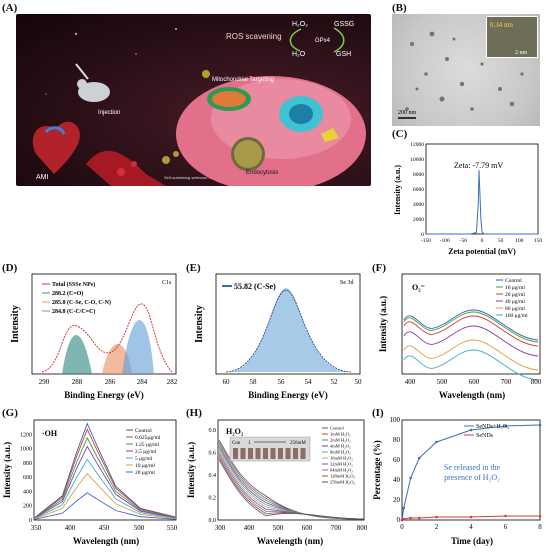 Image resolution: width=546 pixels, height=555 pixels. What do you see at coordinates (107, 338) in the screenshot?
I see `total-fit-line` at bounding box center [107, 338].